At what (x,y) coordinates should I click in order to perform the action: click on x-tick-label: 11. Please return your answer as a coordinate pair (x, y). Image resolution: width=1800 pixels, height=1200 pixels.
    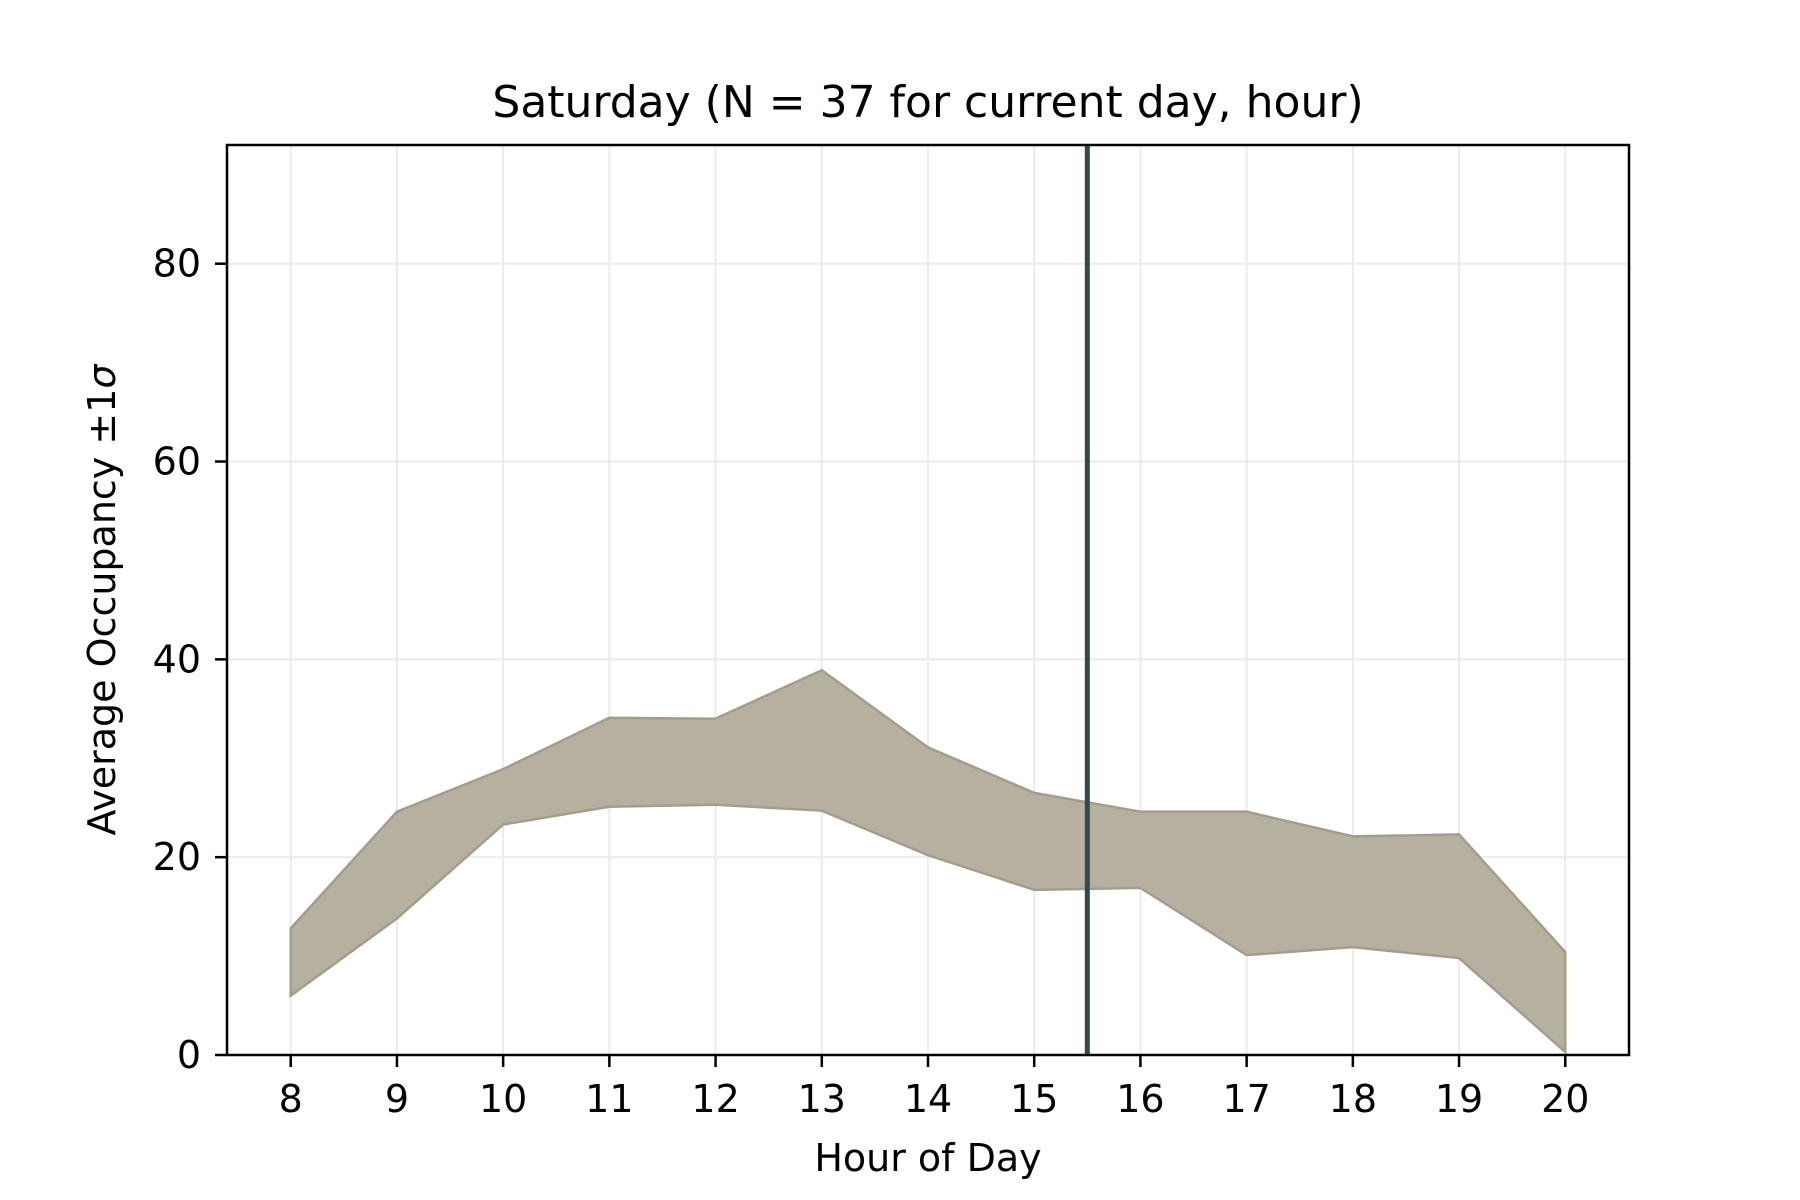
    Looking at the image, I should click on (609, 1099).